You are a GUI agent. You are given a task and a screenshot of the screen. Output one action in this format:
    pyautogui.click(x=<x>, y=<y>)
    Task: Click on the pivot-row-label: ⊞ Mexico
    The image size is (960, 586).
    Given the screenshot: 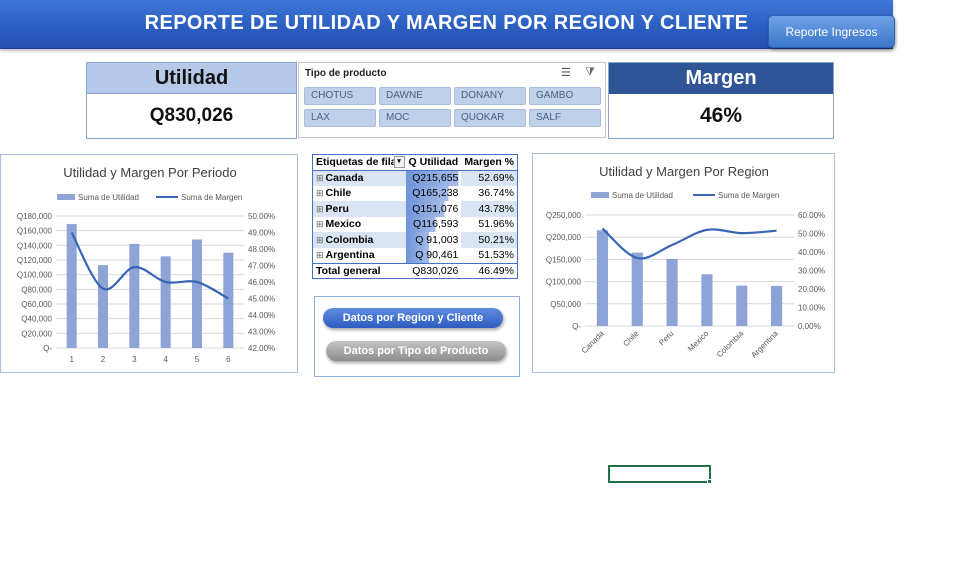 What is the action you would take?
    pyautogui.click(x=359, y=224)
    